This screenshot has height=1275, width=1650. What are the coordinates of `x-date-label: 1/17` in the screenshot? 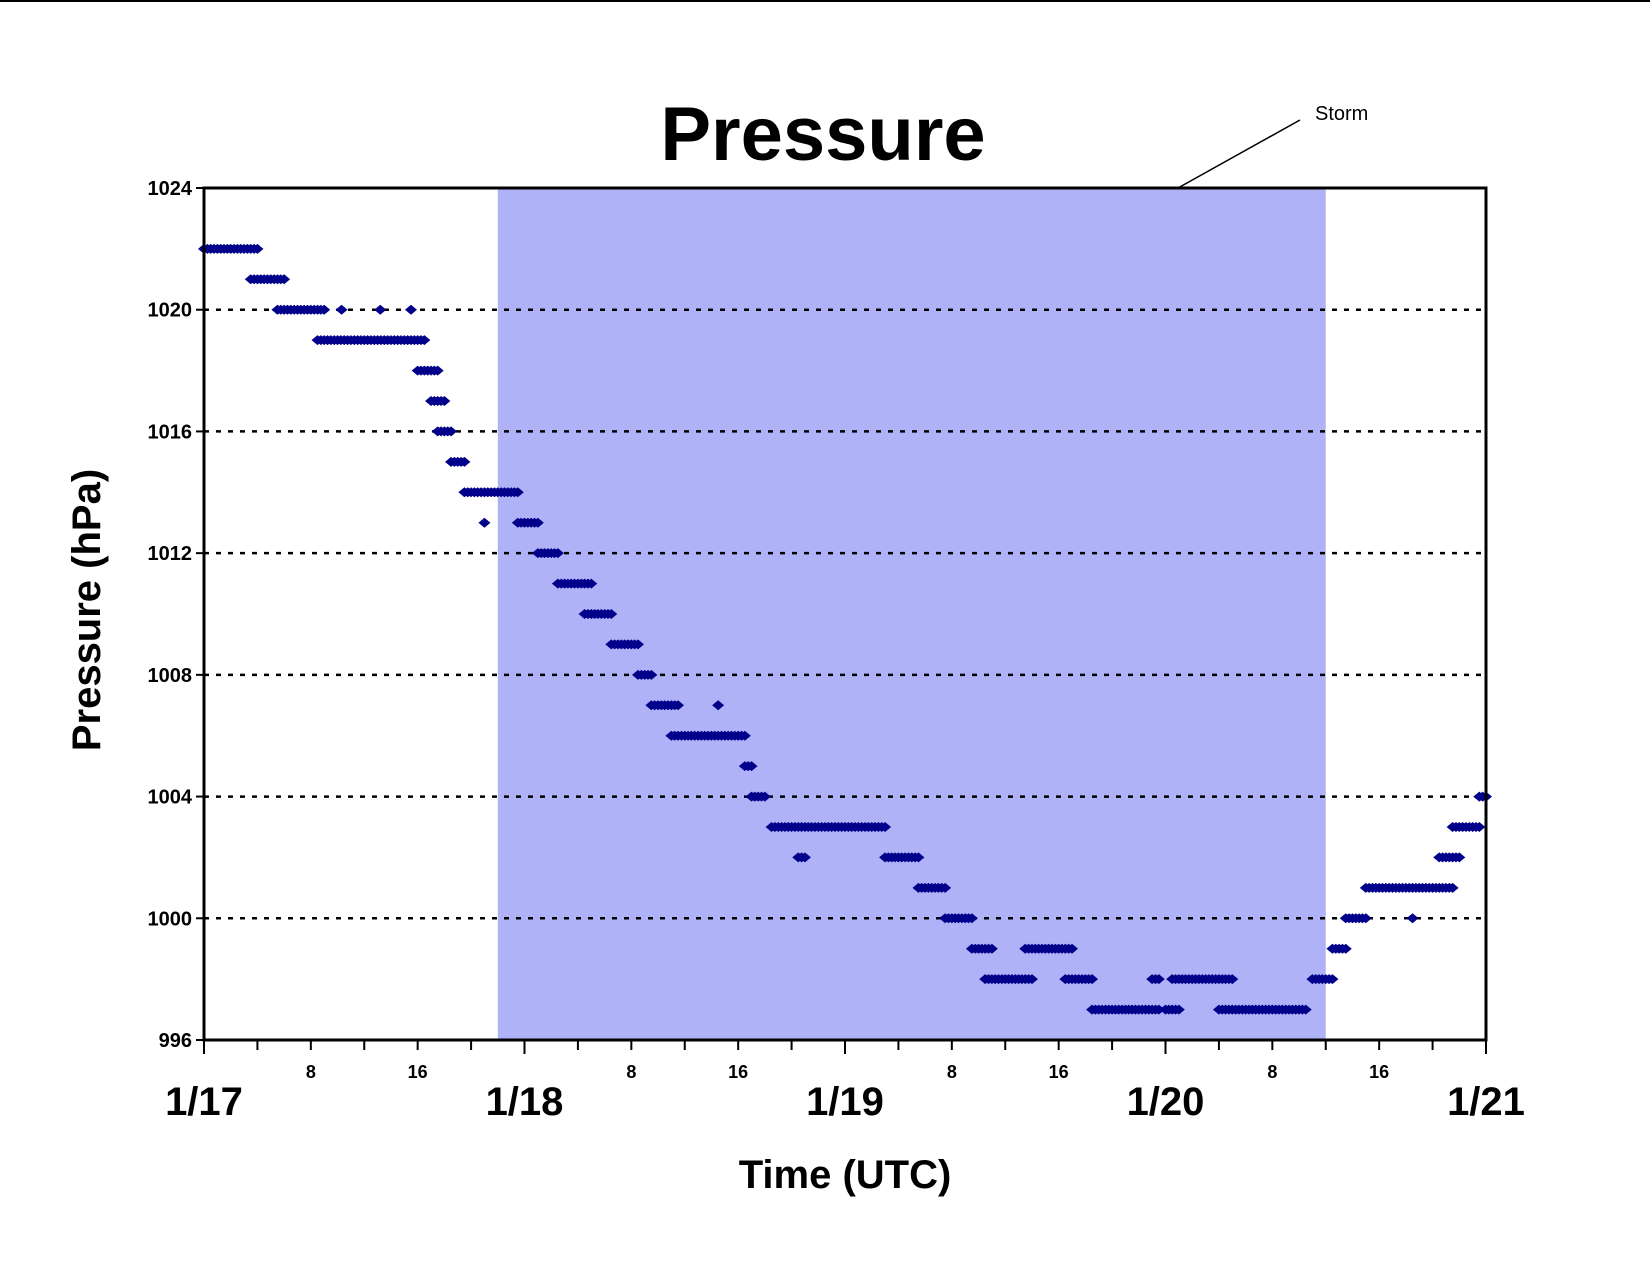 It's located at (204, 1102).